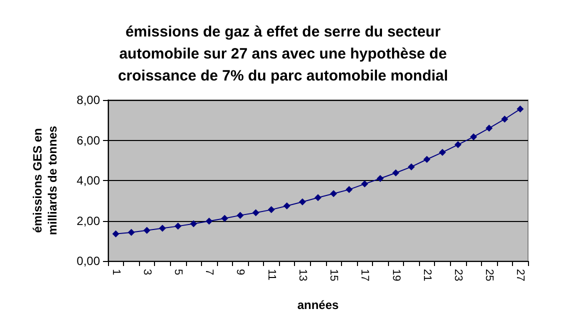 This screenshot has height=331, width=566. I want to click on x-tick-label: 15, so click(334, 275).